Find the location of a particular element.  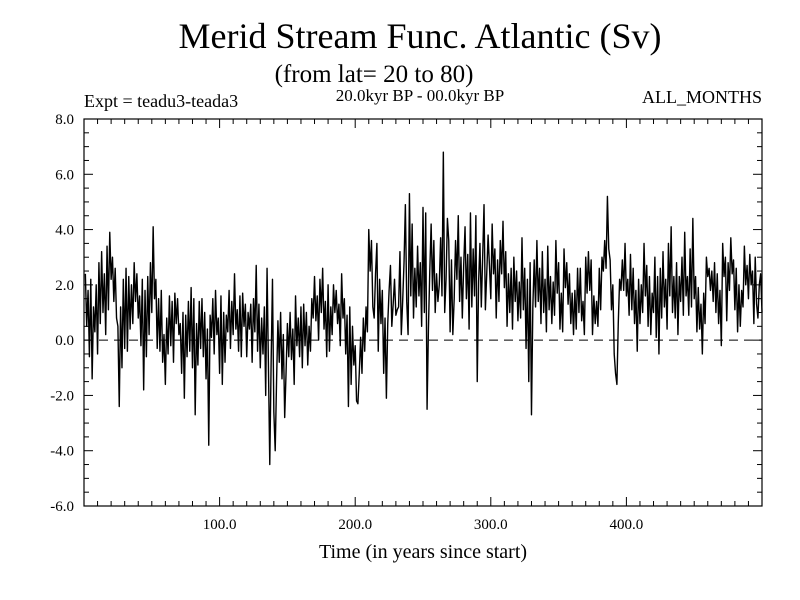

y-tick-label: -4.0 is located at coordinates (62, 452).